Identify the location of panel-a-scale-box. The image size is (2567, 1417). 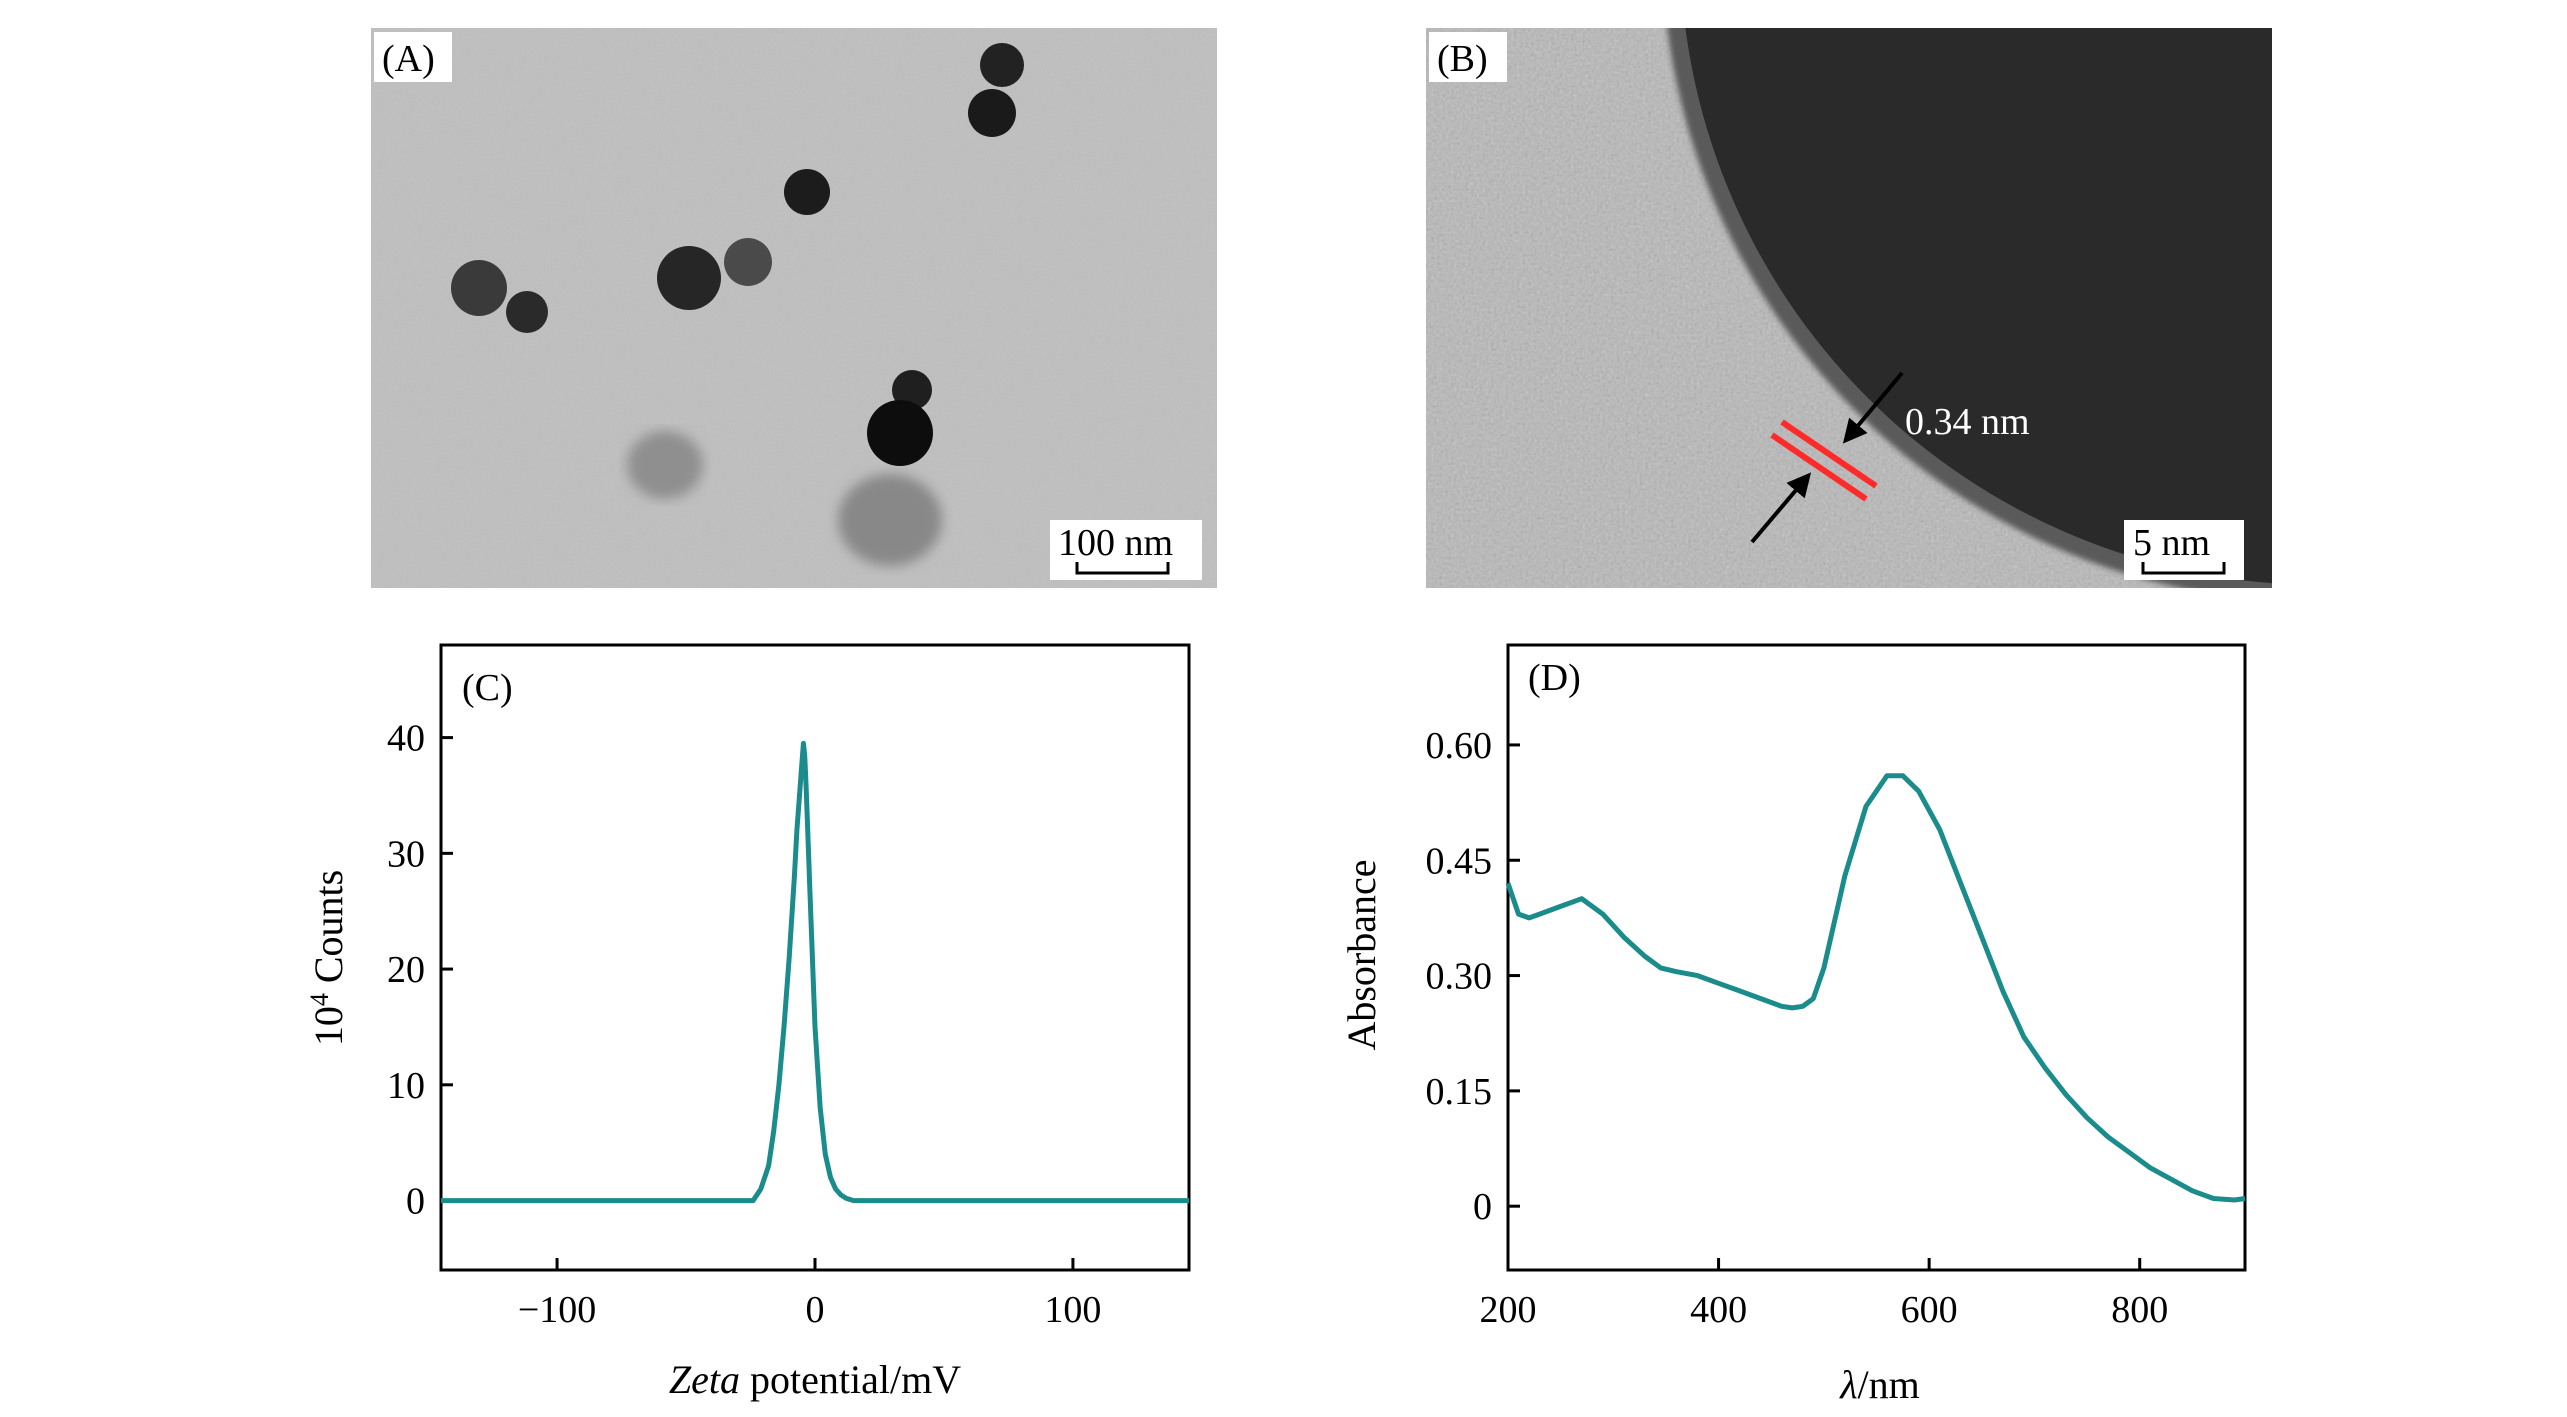
(1126, 550).